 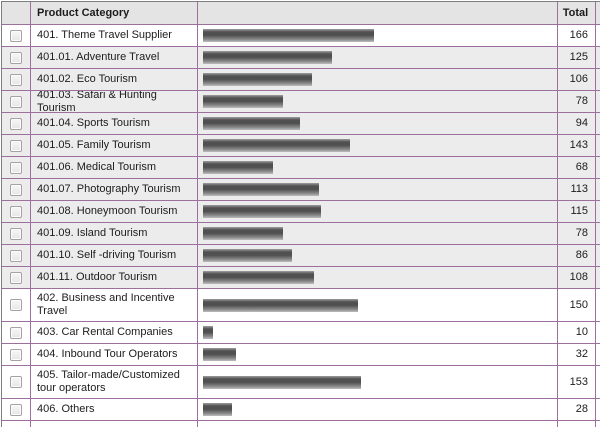 I want to click on total-cell: 32, so click(x=577, y=354).